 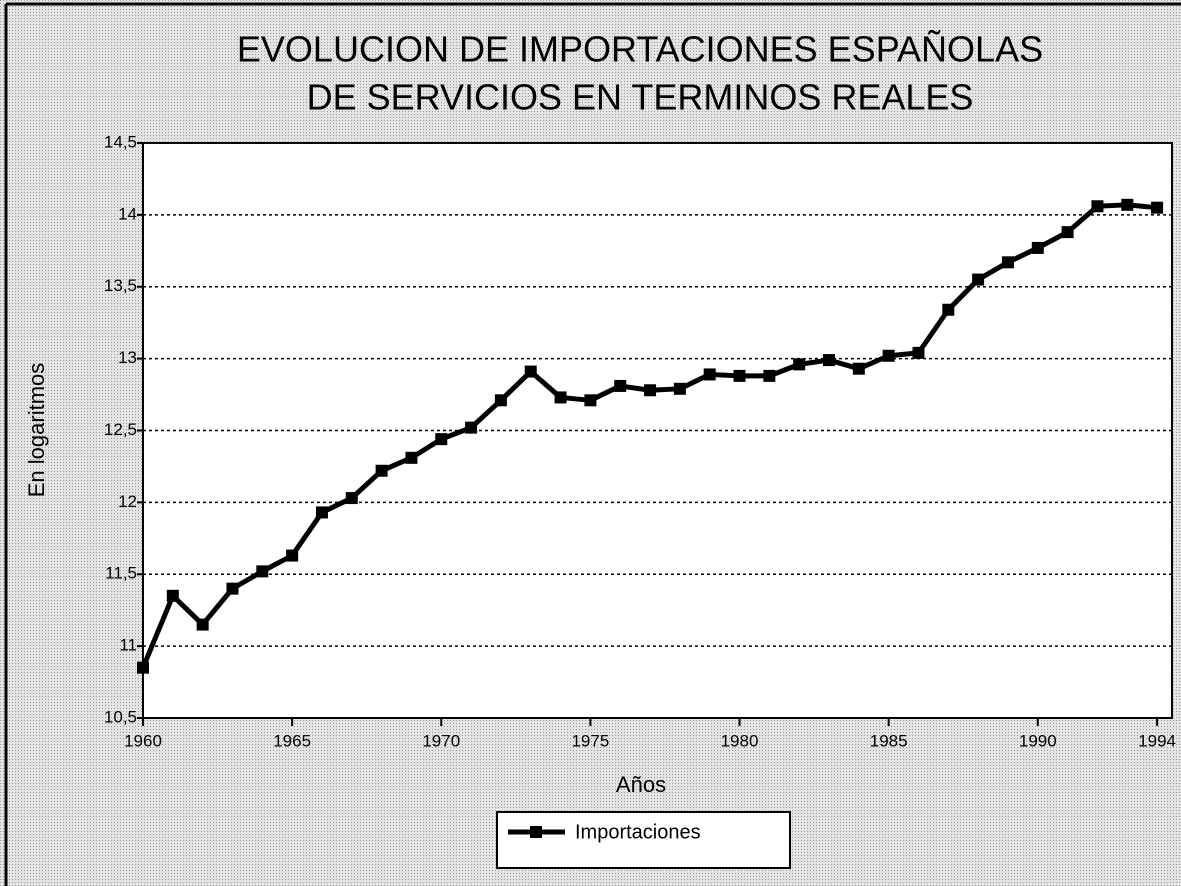 I want to click on x-tick-label: 1994, so click(x=1157, y=740).